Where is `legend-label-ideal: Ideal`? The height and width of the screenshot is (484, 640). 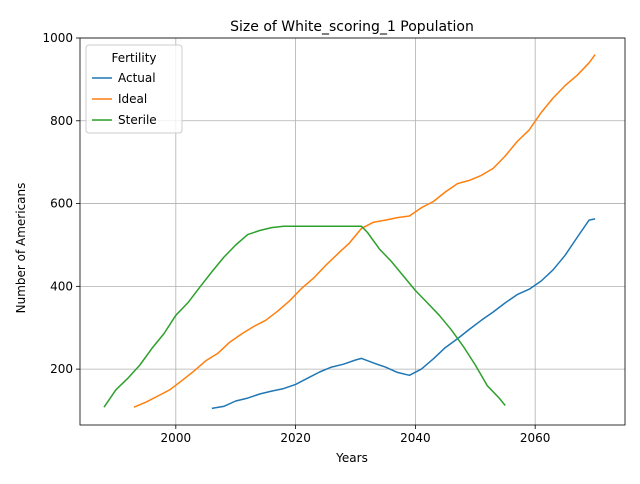 legend-label-ideal: Ideal is located at coordinates (132, 99).